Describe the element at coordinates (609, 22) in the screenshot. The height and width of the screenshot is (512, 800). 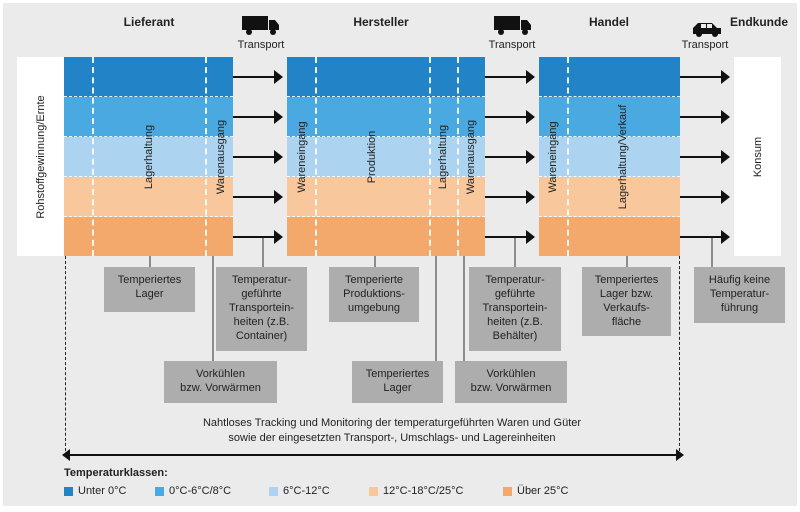
I see `stage-handel: Handel` at that location.